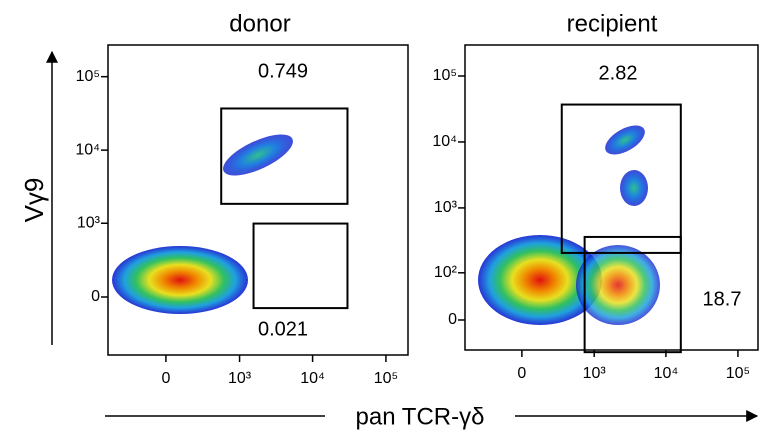 The width and height of the screenshot is (761, 433). Describe the element at coordinates (34, 200) in the screenshot. I see `y-axis-title: Vγ9` at that location.